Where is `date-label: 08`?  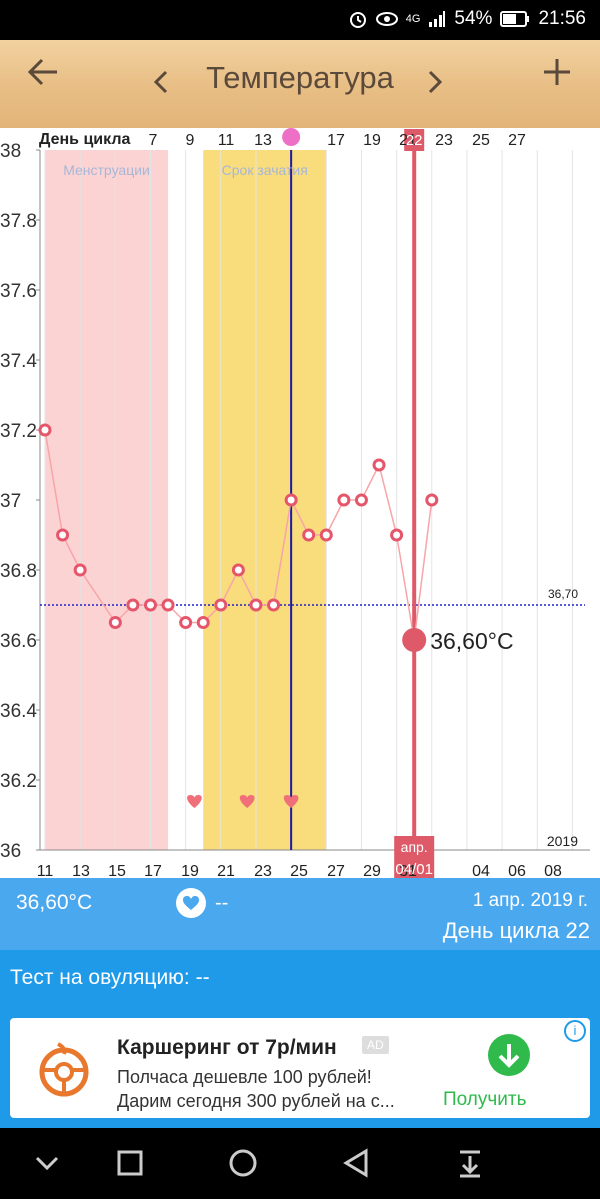
date-label: 08 is located at coordinates (553, 870).